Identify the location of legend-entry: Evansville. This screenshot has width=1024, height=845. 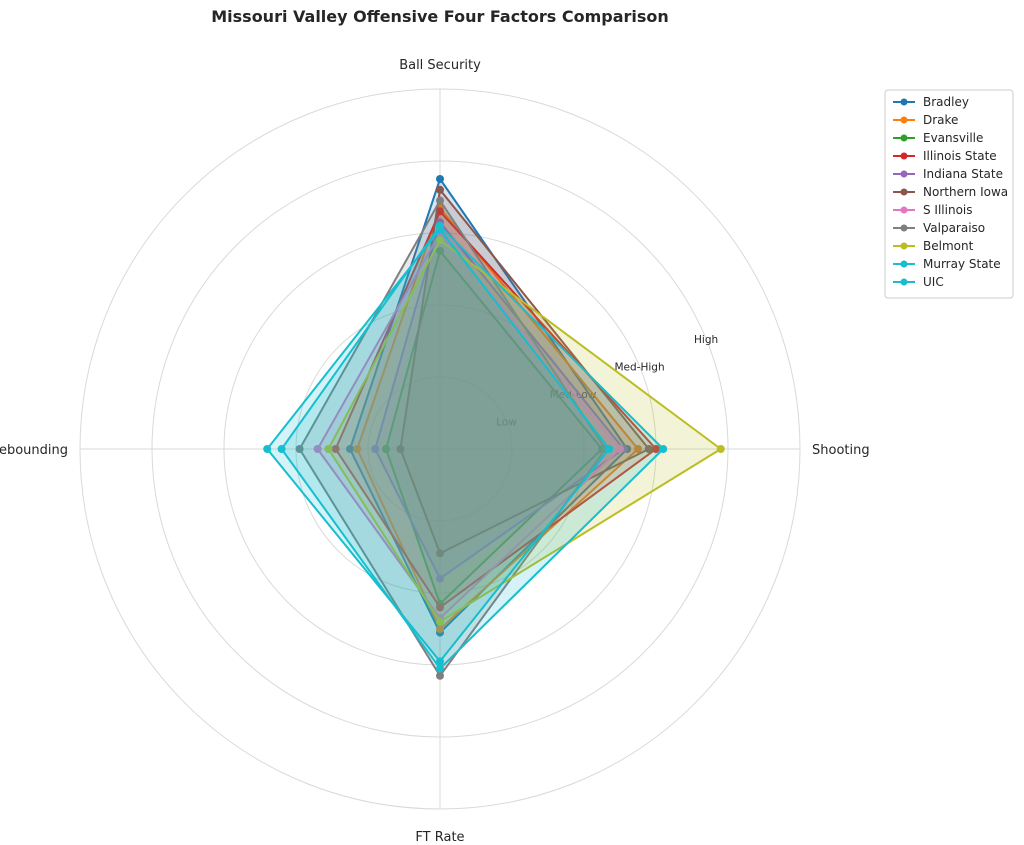
(938, 138).